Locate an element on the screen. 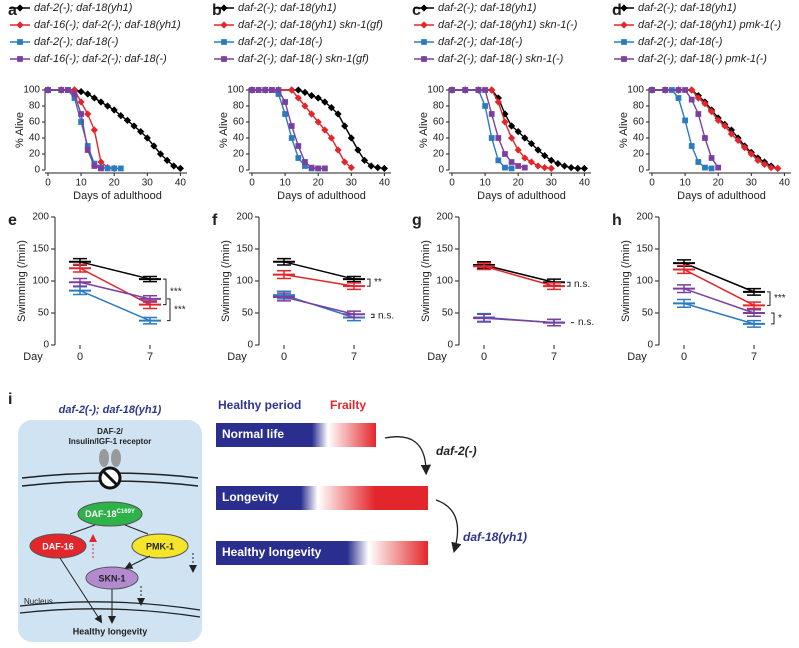 This screenshot has height=648, width=799. x-tick-label: 40 is located at coordinates (585, 183).